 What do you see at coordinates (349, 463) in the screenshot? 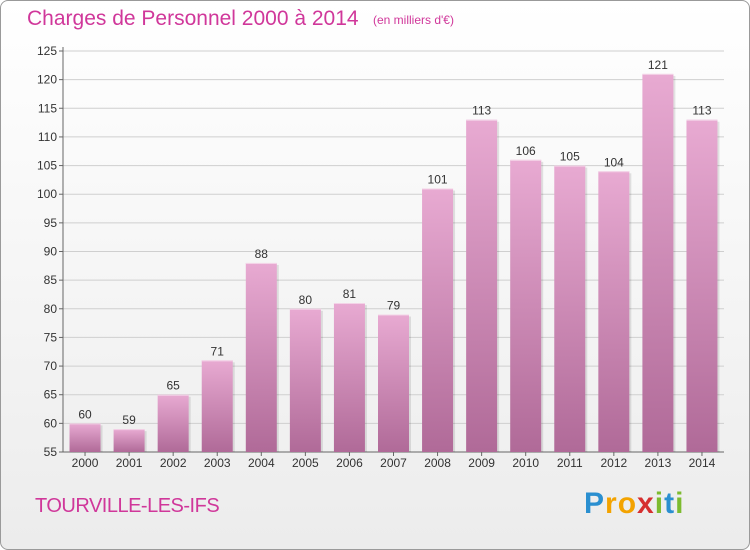
I see `x-tick-label: 2006` at bounding box center [349, 463].